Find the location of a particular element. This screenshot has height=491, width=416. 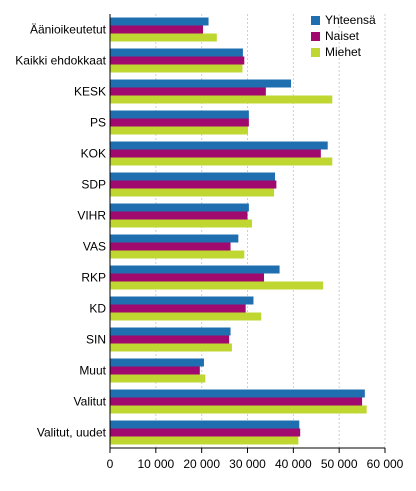

category-label: KOK is located at coordinates (93, 154).